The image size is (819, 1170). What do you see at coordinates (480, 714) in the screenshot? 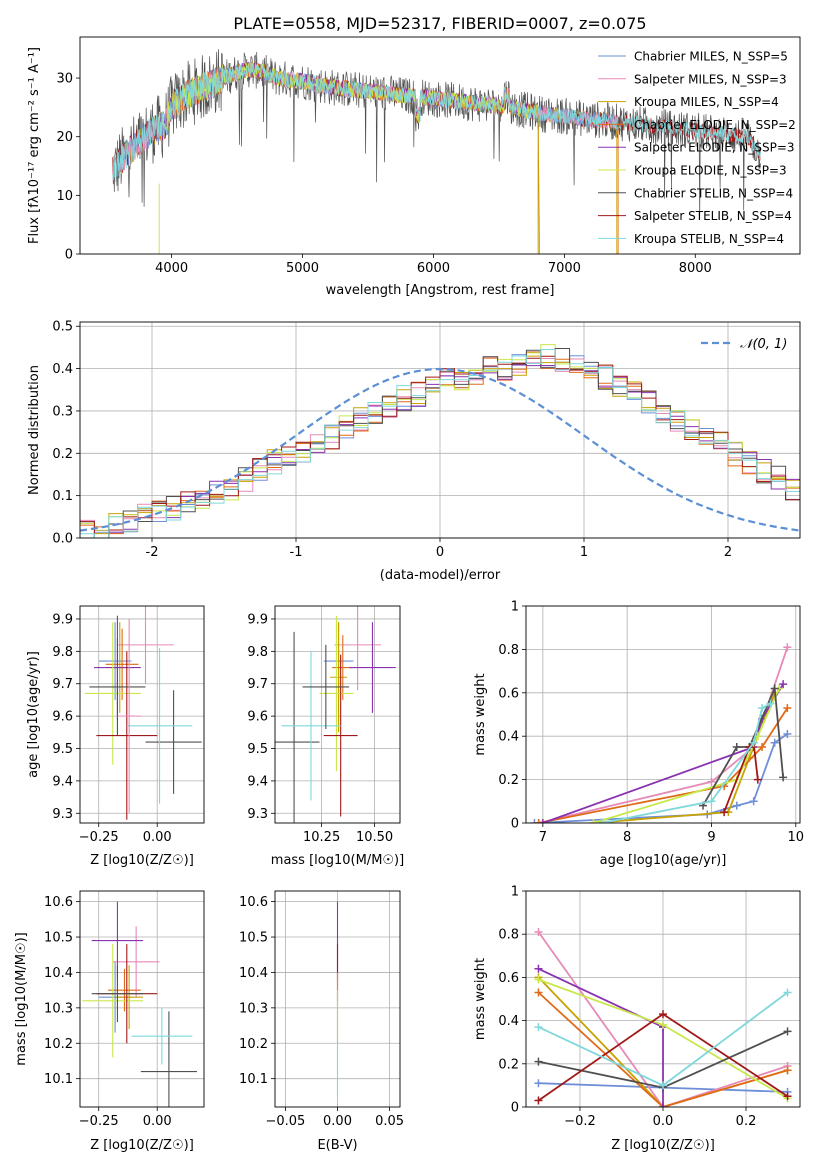
I see `y-axis-label: mass weight` at bounding box center [480, 714].